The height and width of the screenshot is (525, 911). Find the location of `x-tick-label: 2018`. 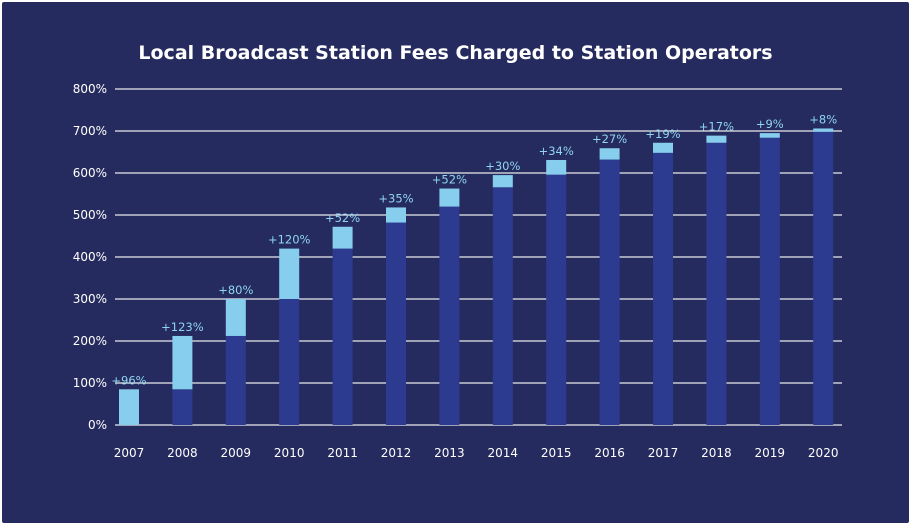

x-tick-label: 2018 is located at coordinates (716, 453).